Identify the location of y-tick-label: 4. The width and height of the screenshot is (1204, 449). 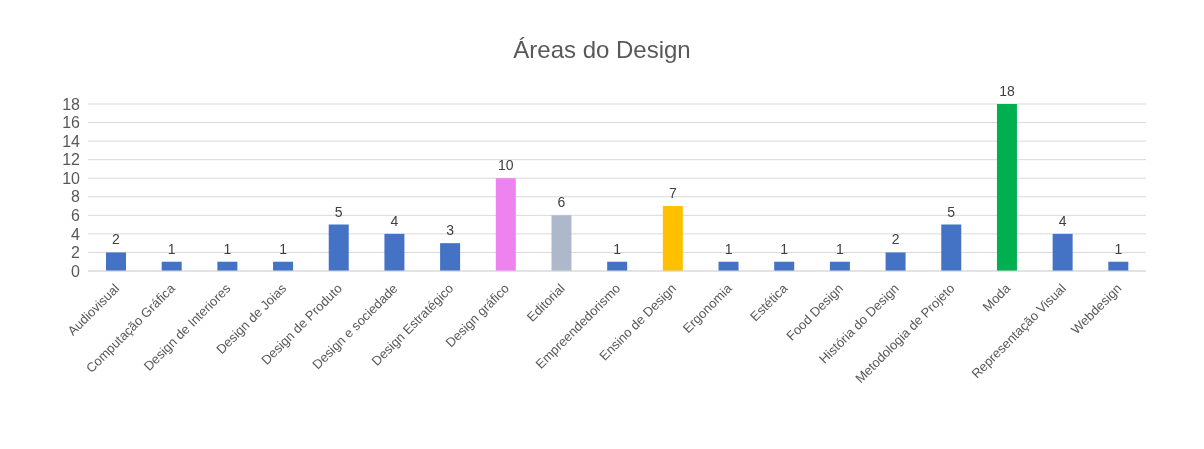
(76, 234).